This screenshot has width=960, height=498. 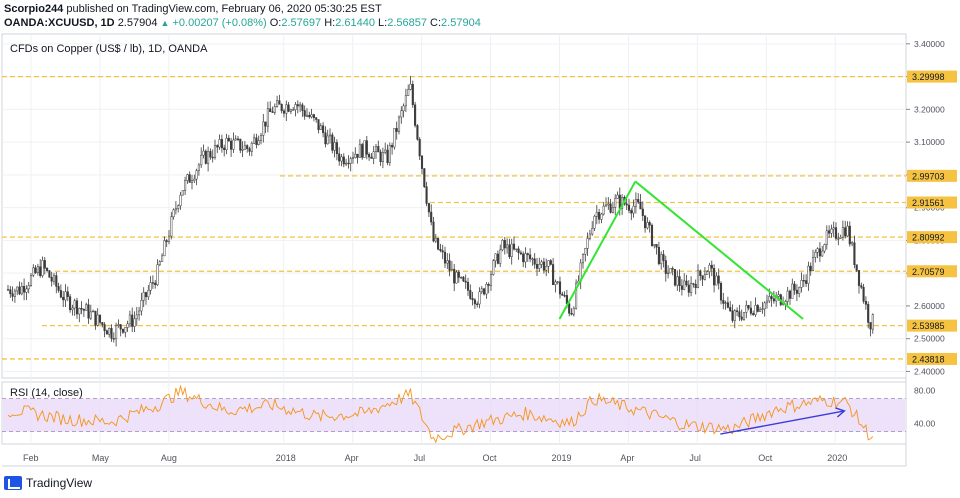 I want to click on level-label-bg, so click(x=932, y=358).